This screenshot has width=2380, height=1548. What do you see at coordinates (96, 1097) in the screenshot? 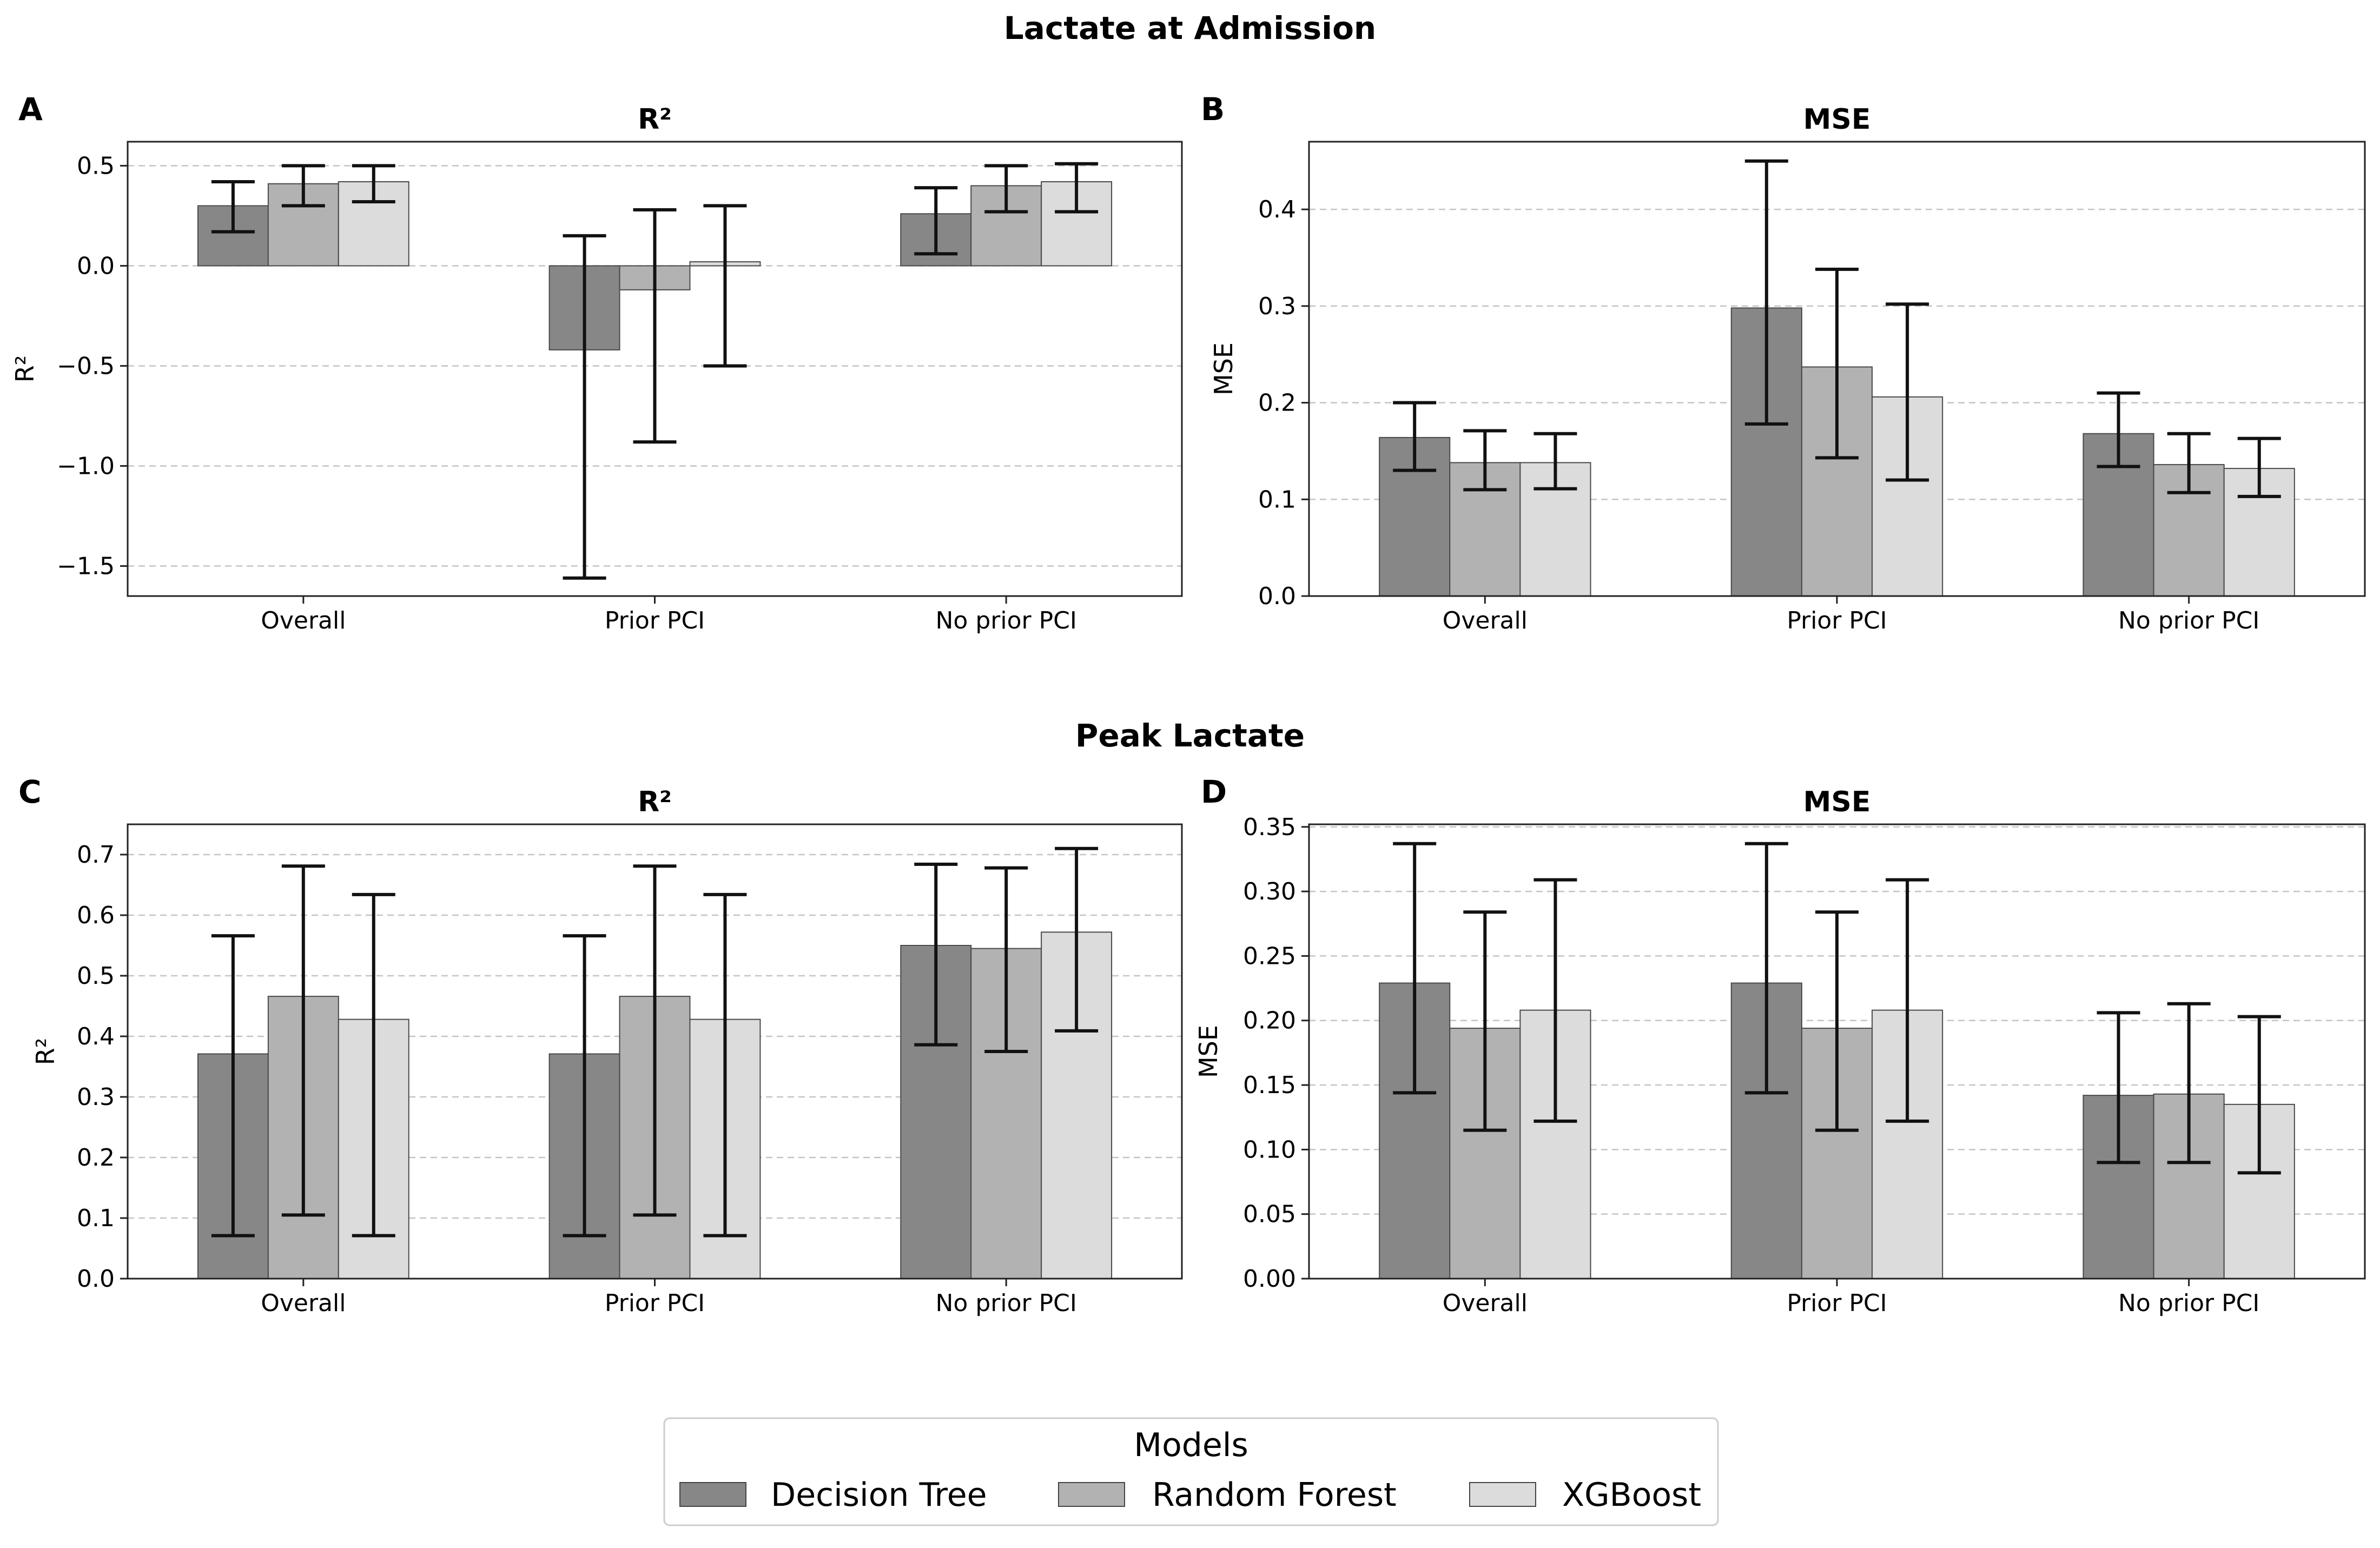
I see `ytick-label-c-3: 0.3` at bounding box center [96, 1097].